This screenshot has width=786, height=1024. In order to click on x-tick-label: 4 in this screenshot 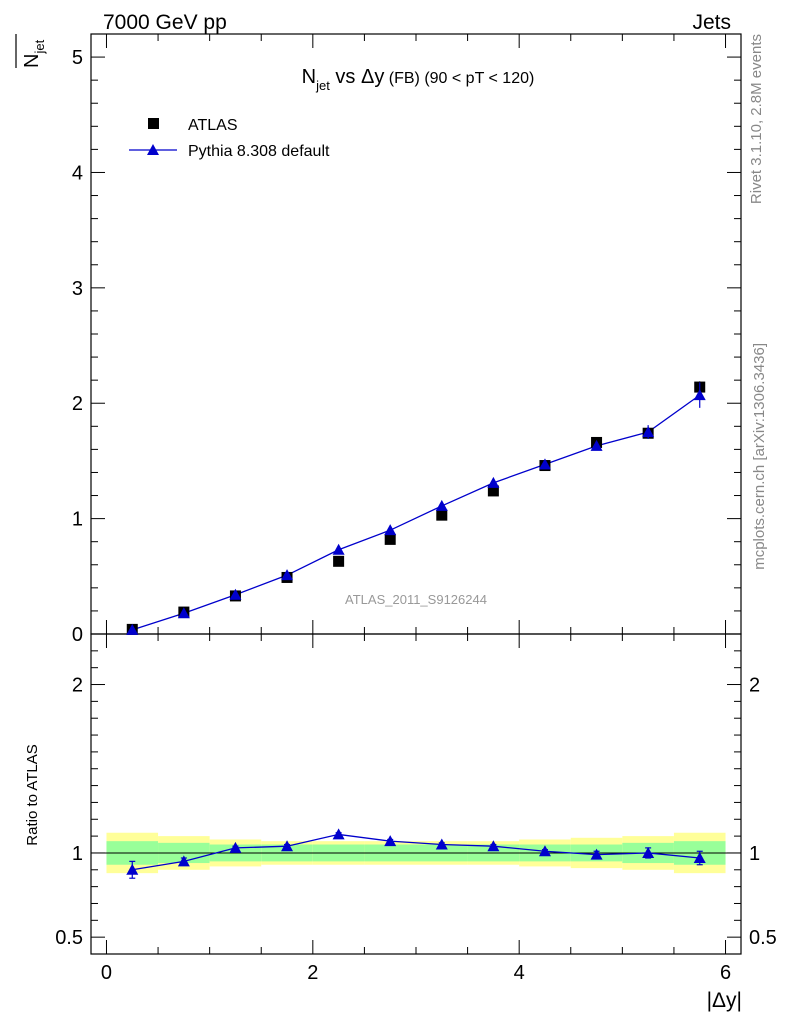, I will do `click(519, 973)`.